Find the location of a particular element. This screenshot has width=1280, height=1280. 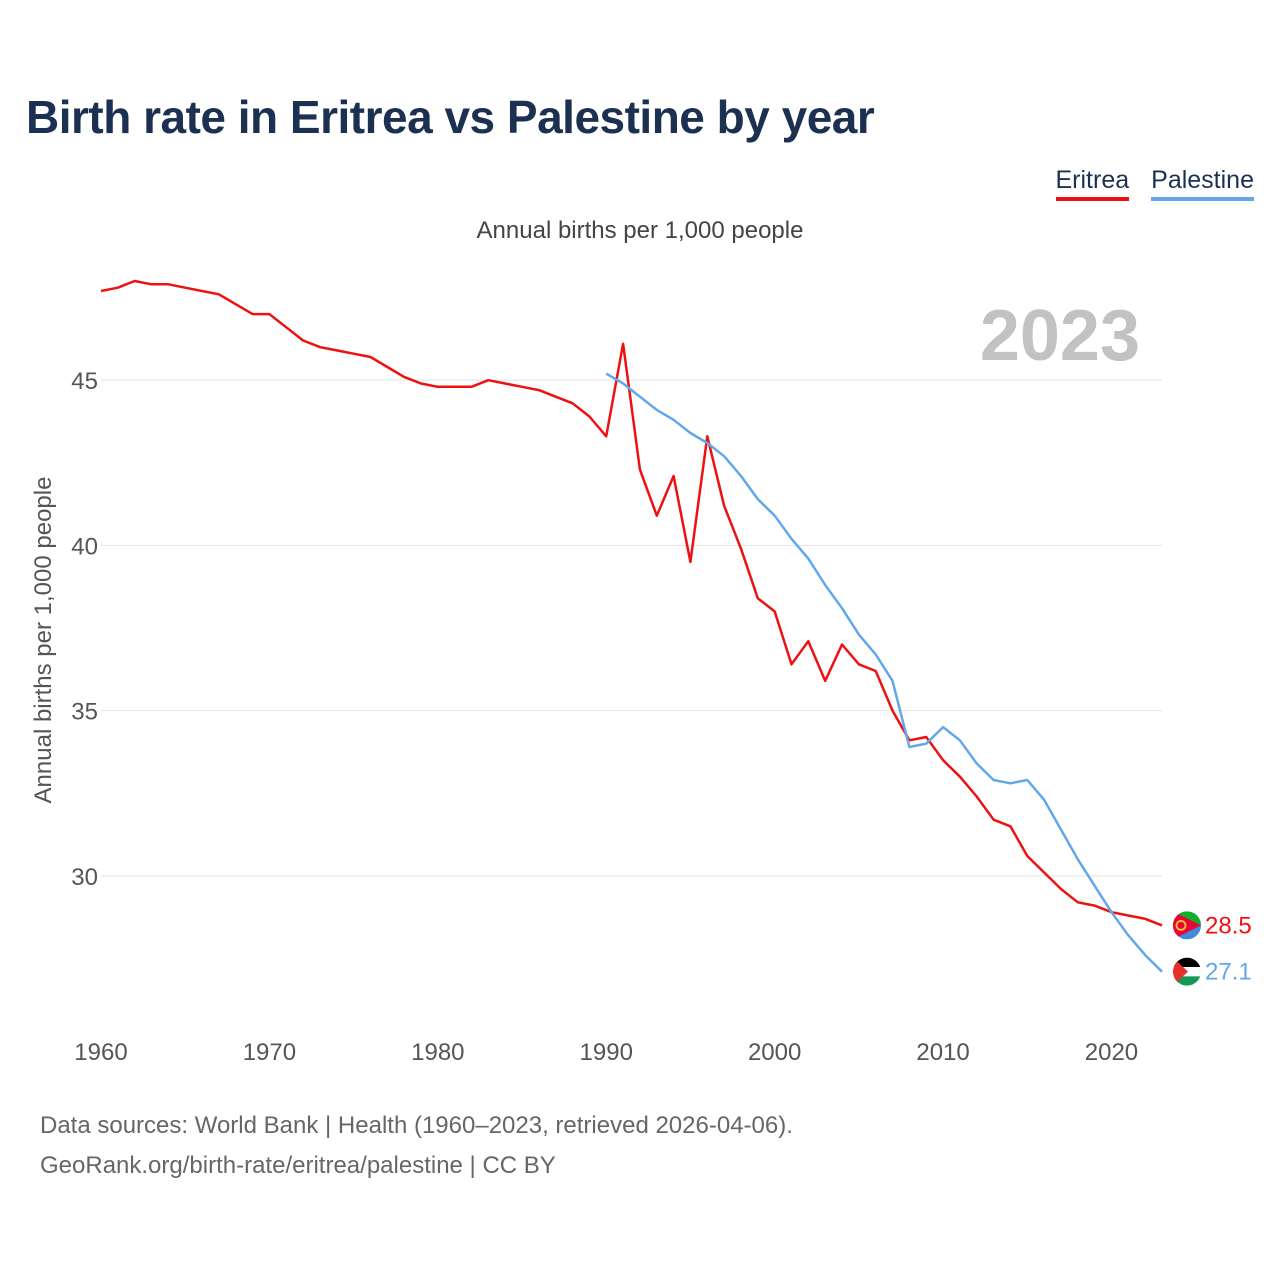

y-axis-label: Annual births per 1,000 people is located at coordinates (43, 640).